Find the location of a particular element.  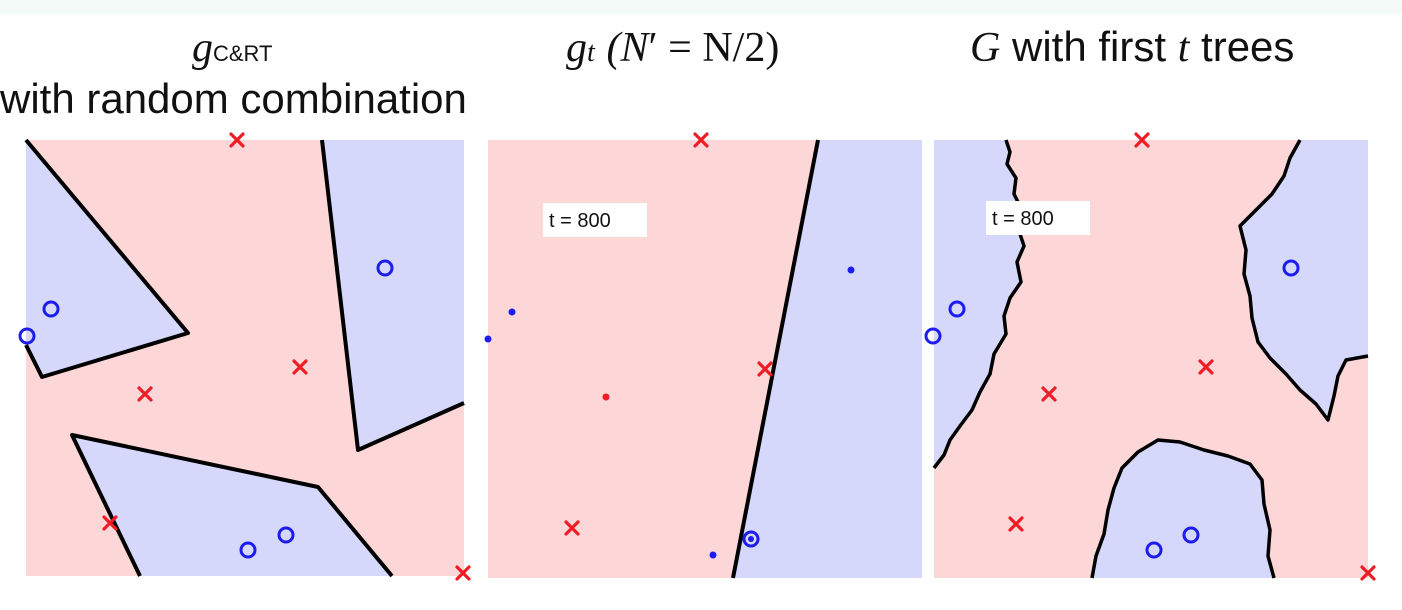

panel3-positive-region-right is located at coordinates (1304, 280).